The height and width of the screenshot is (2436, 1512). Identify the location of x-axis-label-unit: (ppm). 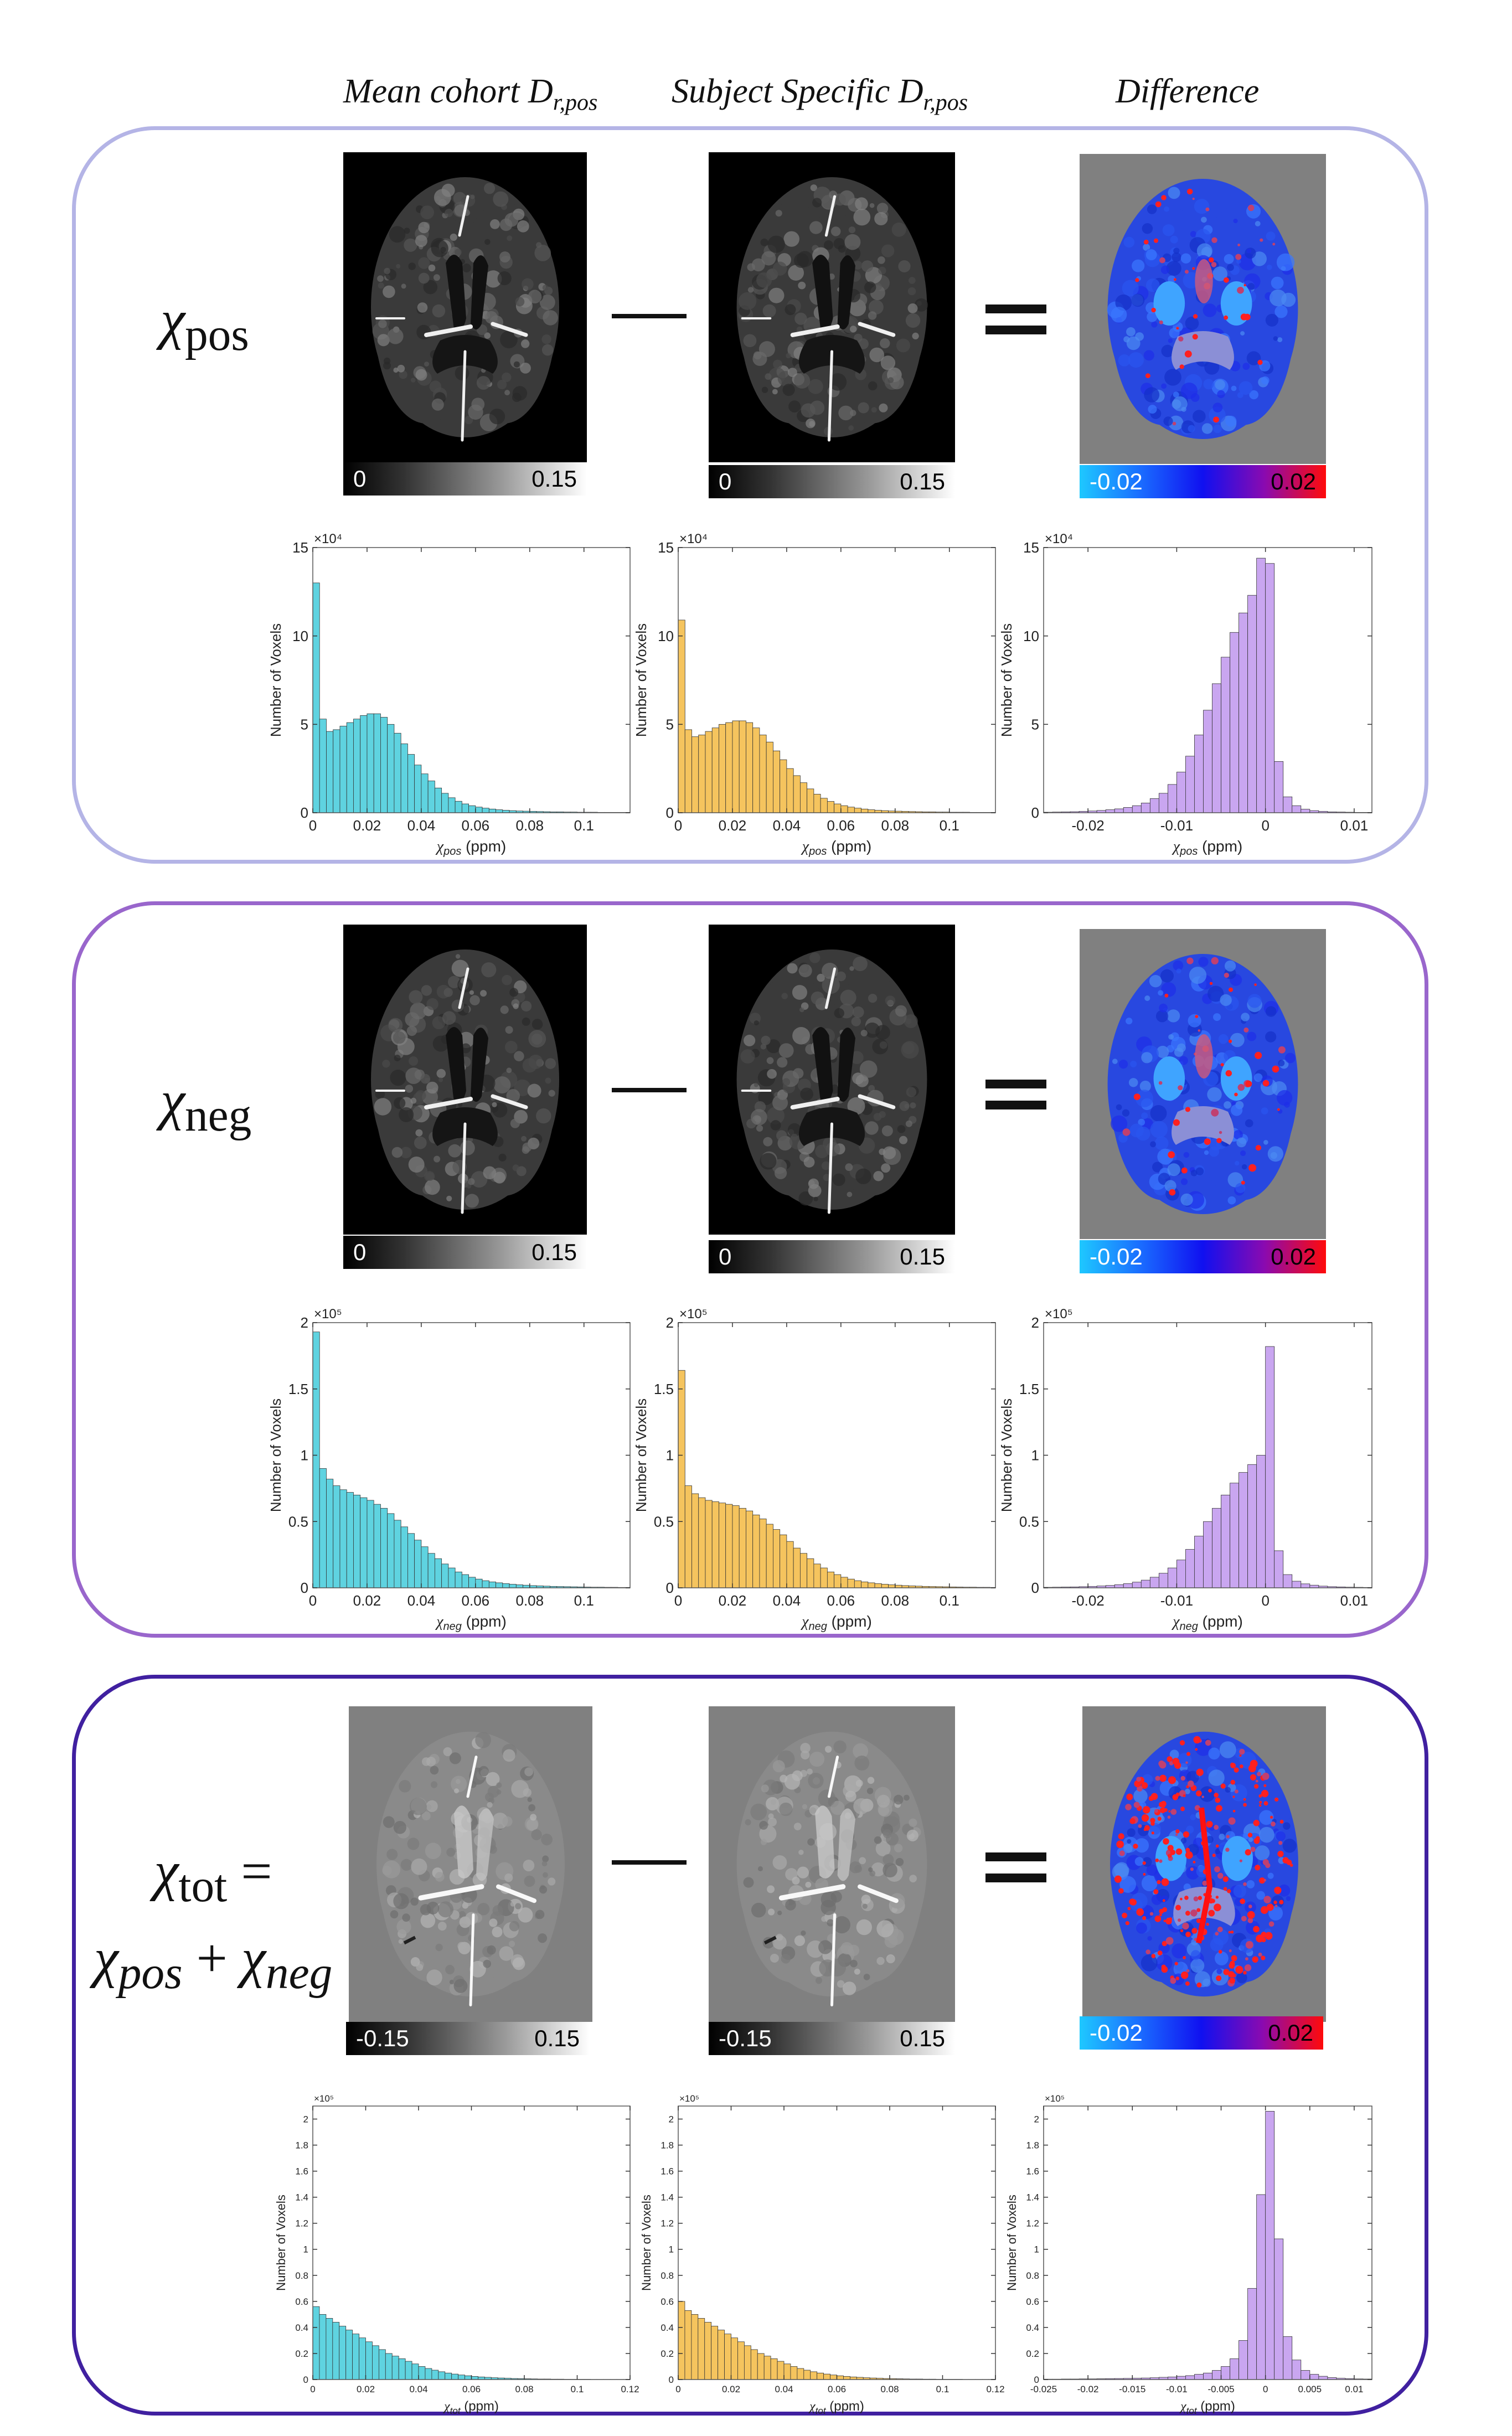
(845, 2406).